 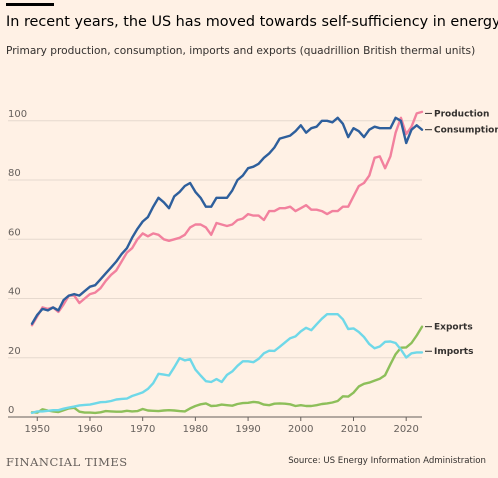 I want to click on x-tick-label: 1990, so click(x=247, y=429).